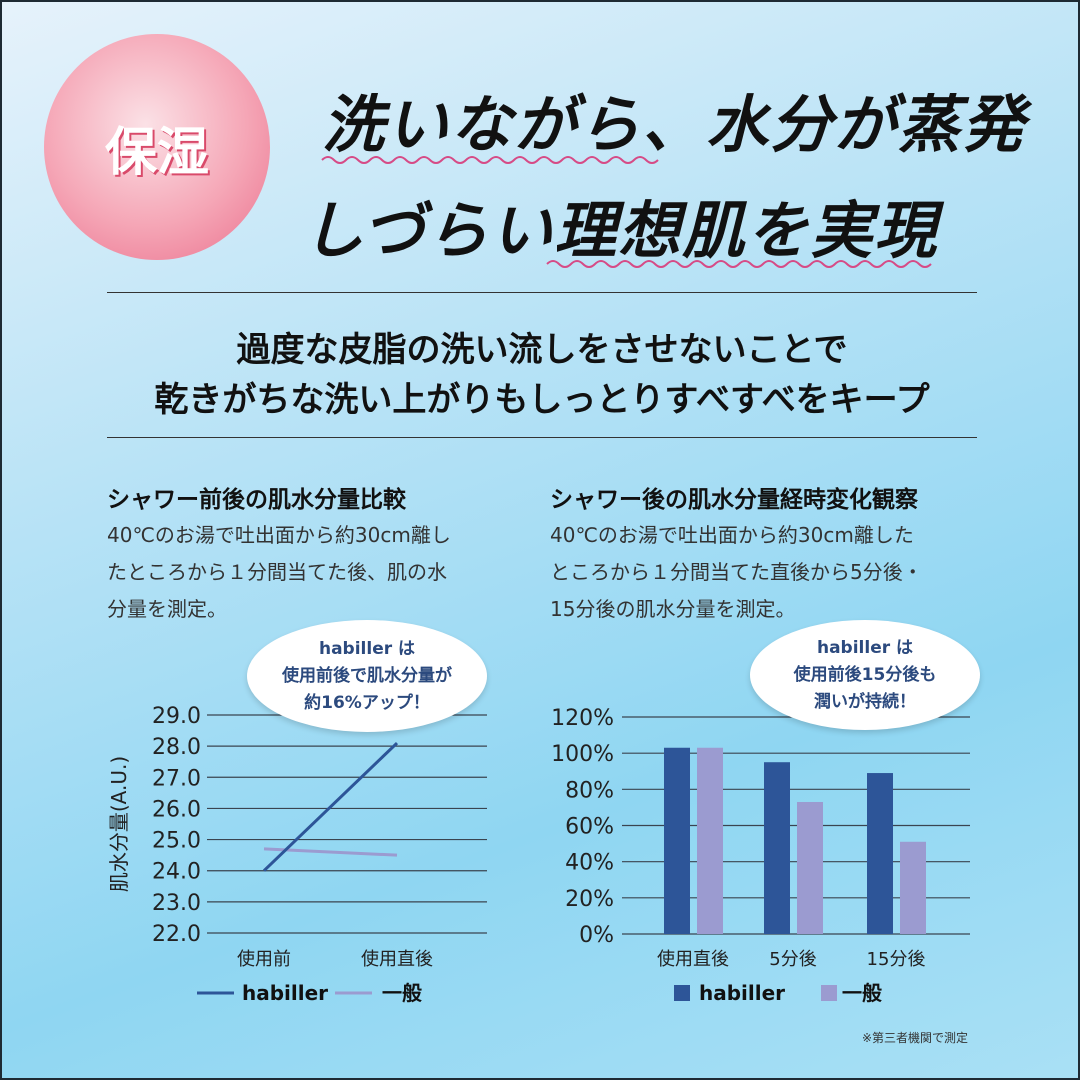  What do you see at coordinates (865, 701) in the screenshot?
I see `bubble-line: 潤いが持続！` at bounding box center [865, 701].